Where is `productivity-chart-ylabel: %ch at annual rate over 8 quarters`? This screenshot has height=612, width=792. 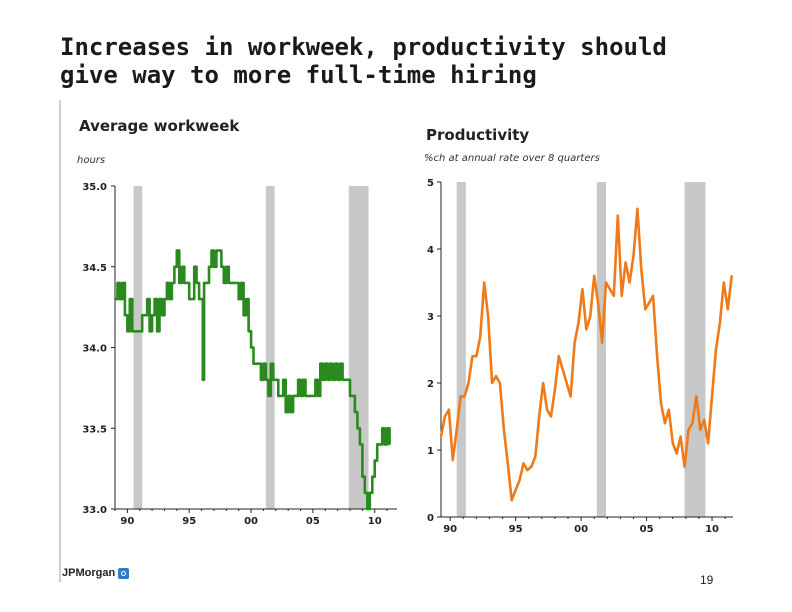
productivity-chart-ylabel: %ch at annual rate over 8 quarters is located at coordinates (512, 158).